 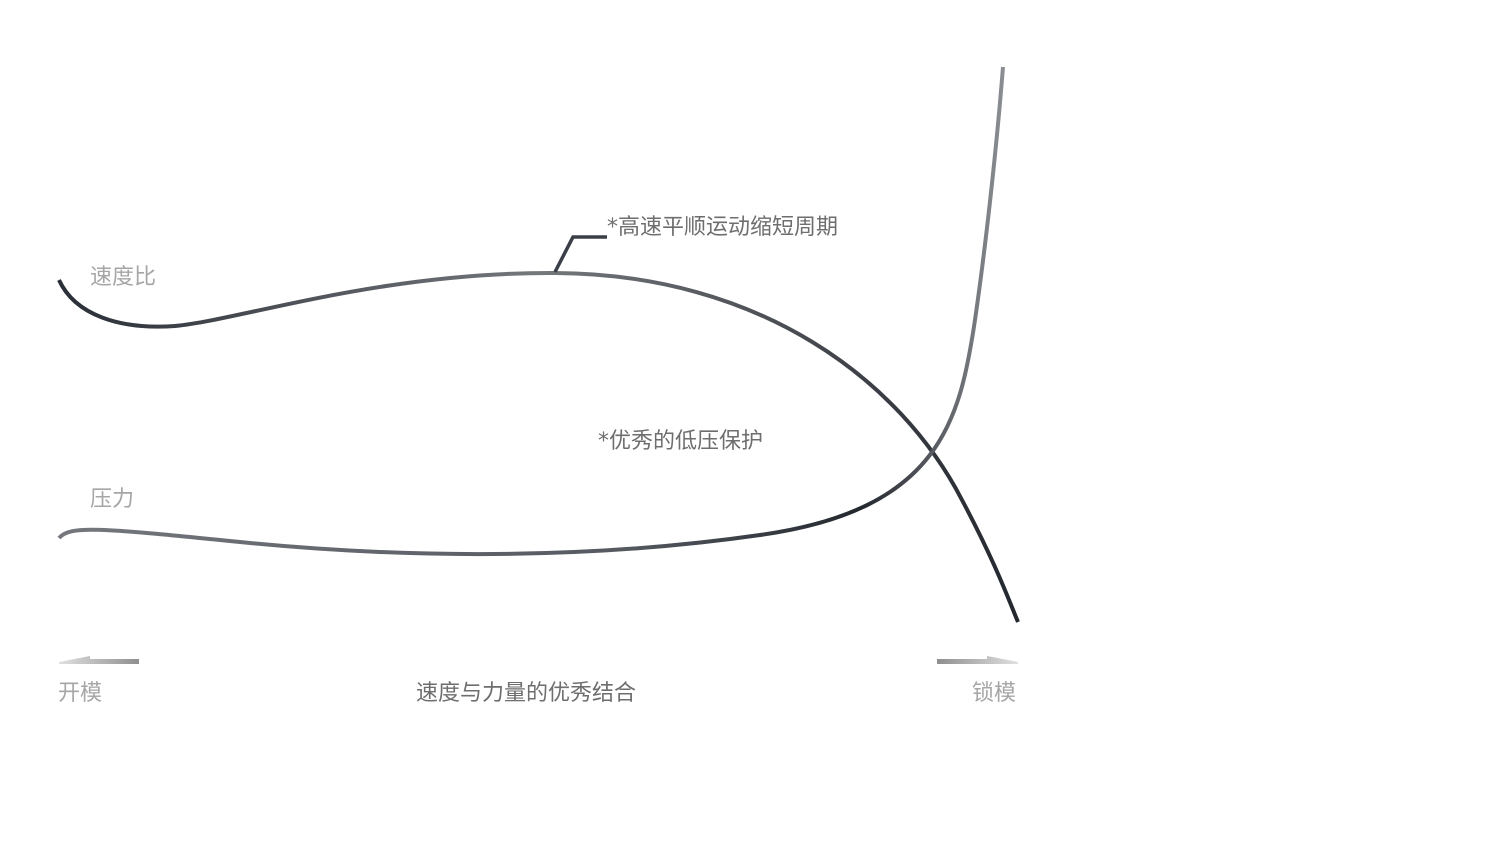 What do you see at coordinates (722, 227) in the screenshot?
I see `high-speed-note: *高速平顺运动缩短周期` at bounding box center [722, 227].